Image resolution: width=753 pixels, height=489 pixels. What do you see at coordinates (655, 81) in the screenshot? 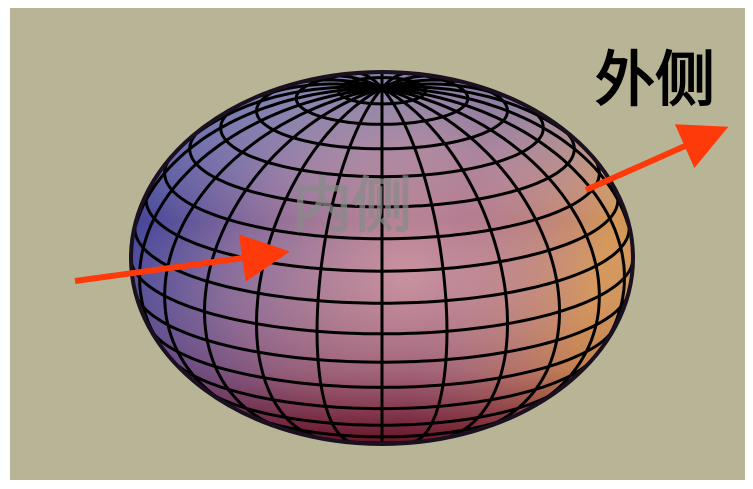
I see `outer-label: 外侧` at bounding box center [655, 81].